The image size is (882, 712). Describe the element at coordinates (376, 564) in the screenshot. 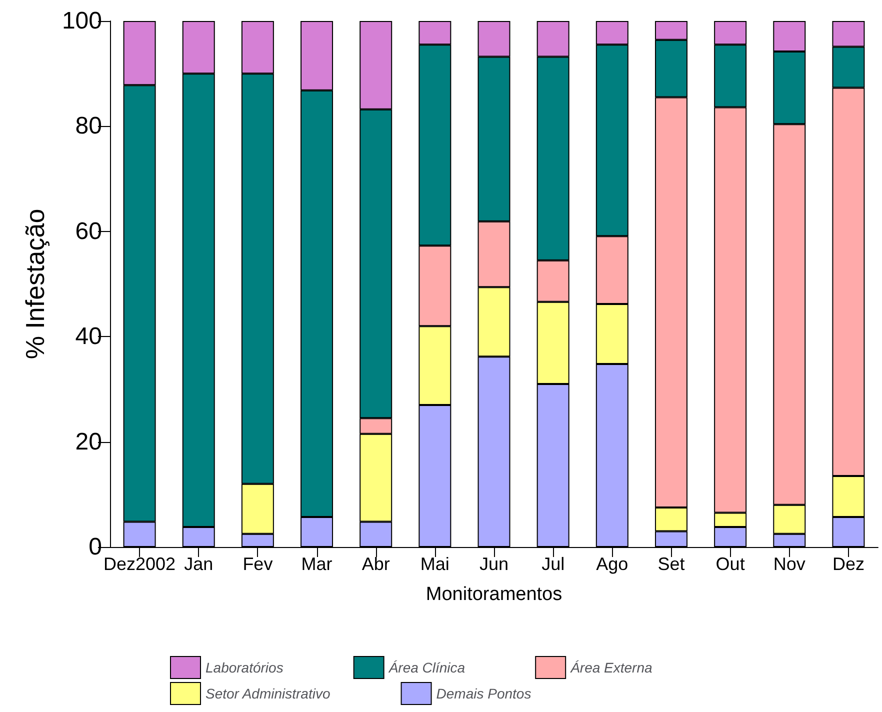

I see `x-tick-label: Abr` at that location.